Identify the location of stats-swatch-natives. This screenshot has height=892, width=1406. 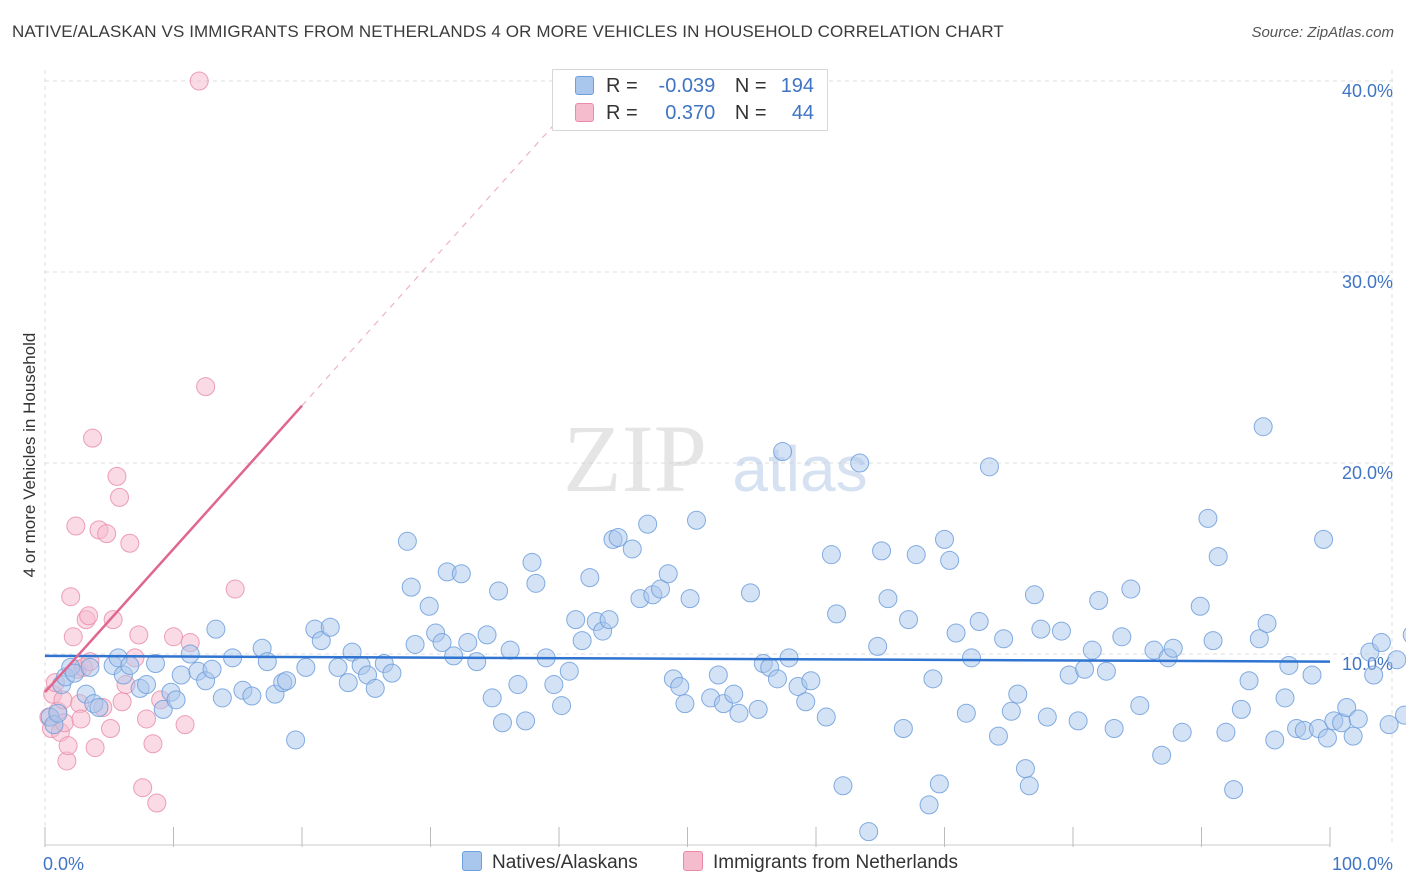
(584, 85).